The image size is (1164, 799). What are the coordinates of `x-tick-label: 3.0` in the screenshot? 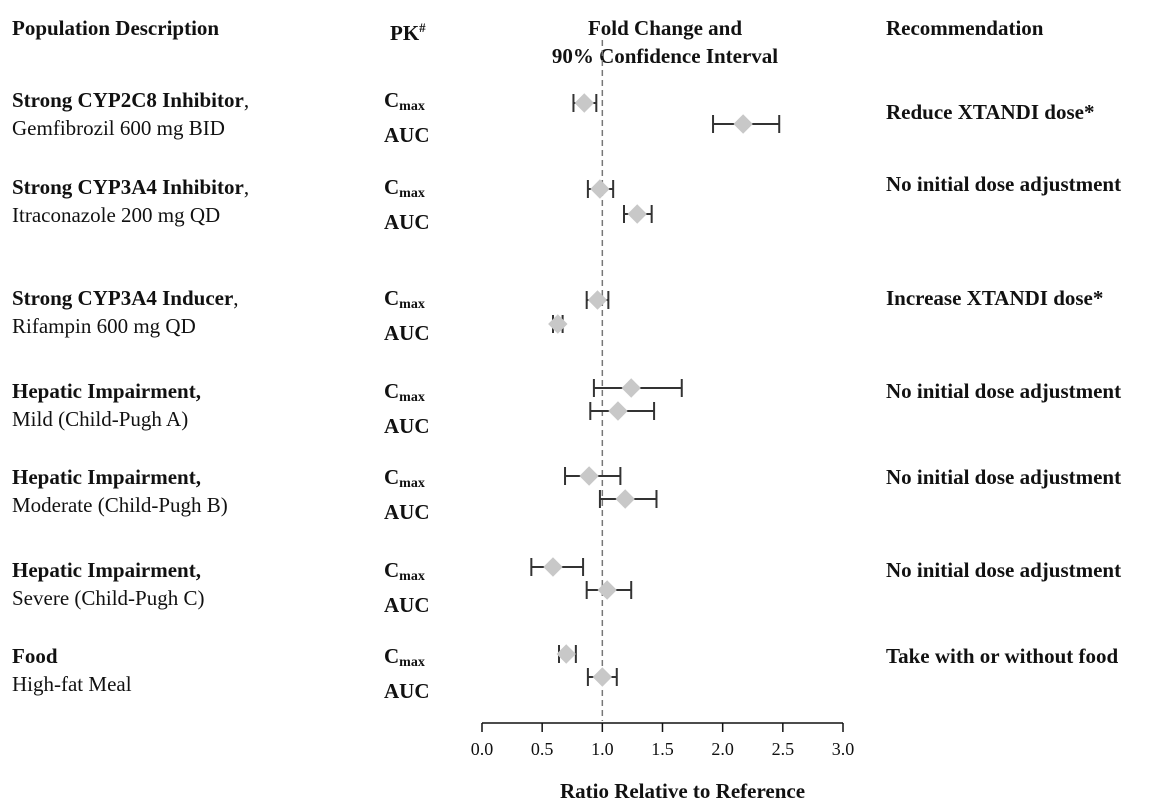 It's located at (843, 749).